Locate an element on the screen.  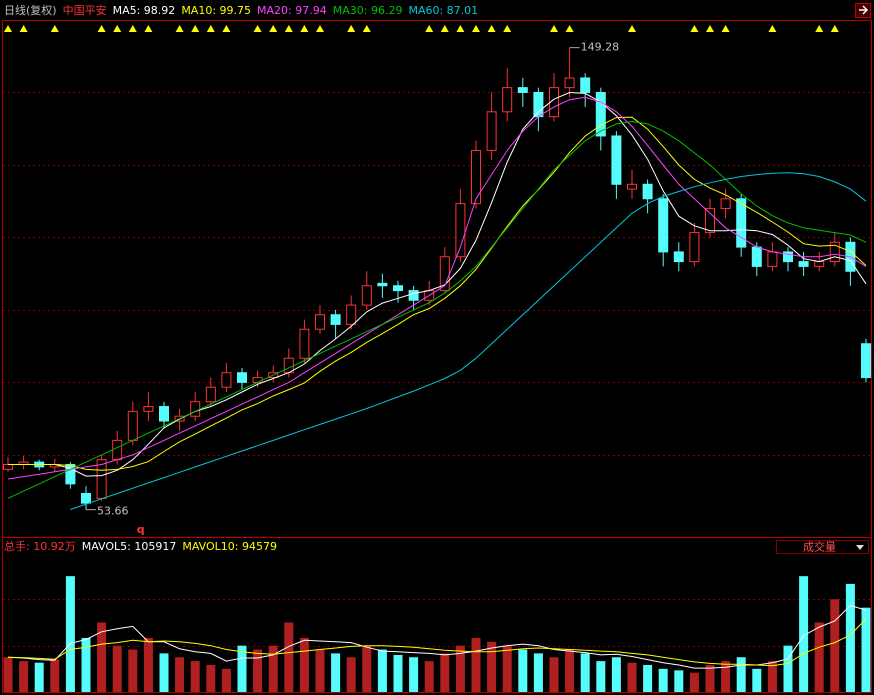
legend-label: MAVOL5: 105917 is located at coordinates (129, 546).